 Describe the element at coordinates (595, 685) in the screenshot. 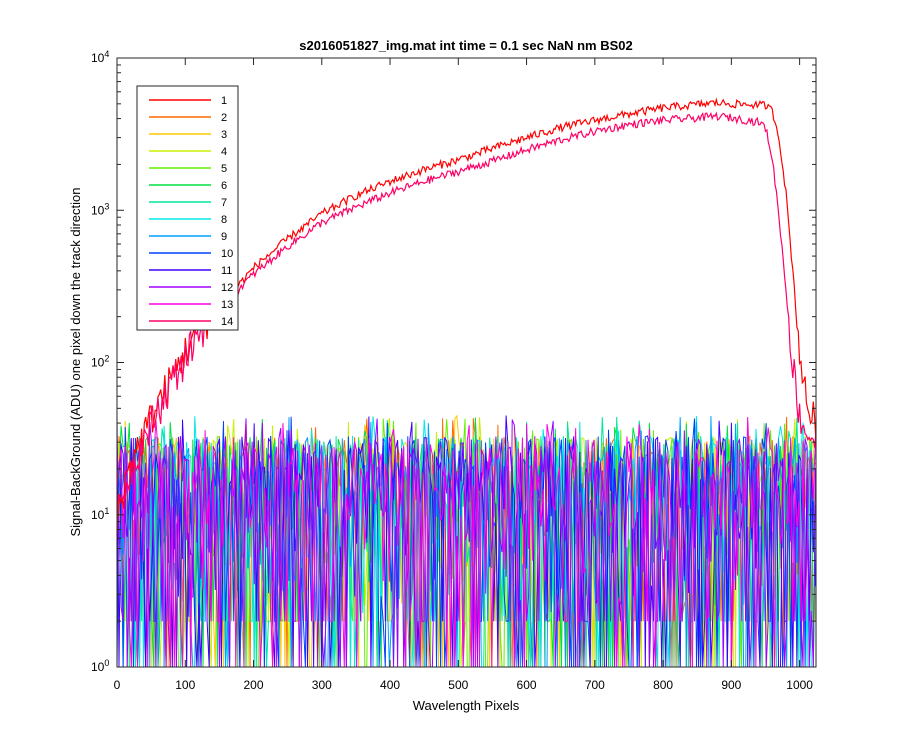

I see `x-tick-label: 700` at that location.